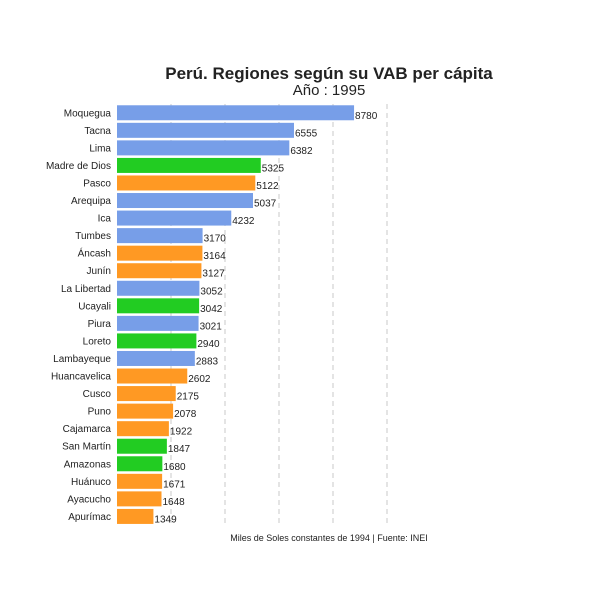 The width and height of the screenshot is (600, 605). What do you see at coordinates (97, 183) in the screenshot?
I see `category-label: Pasco` at bounding box center [97, 183].